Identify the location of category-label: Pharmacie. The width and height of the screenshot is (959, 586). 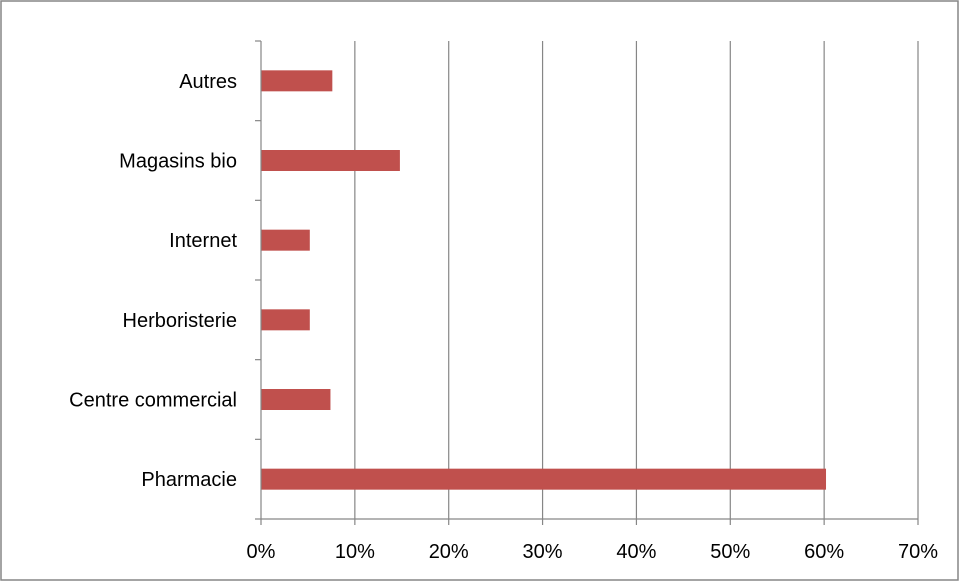
(189, 480).